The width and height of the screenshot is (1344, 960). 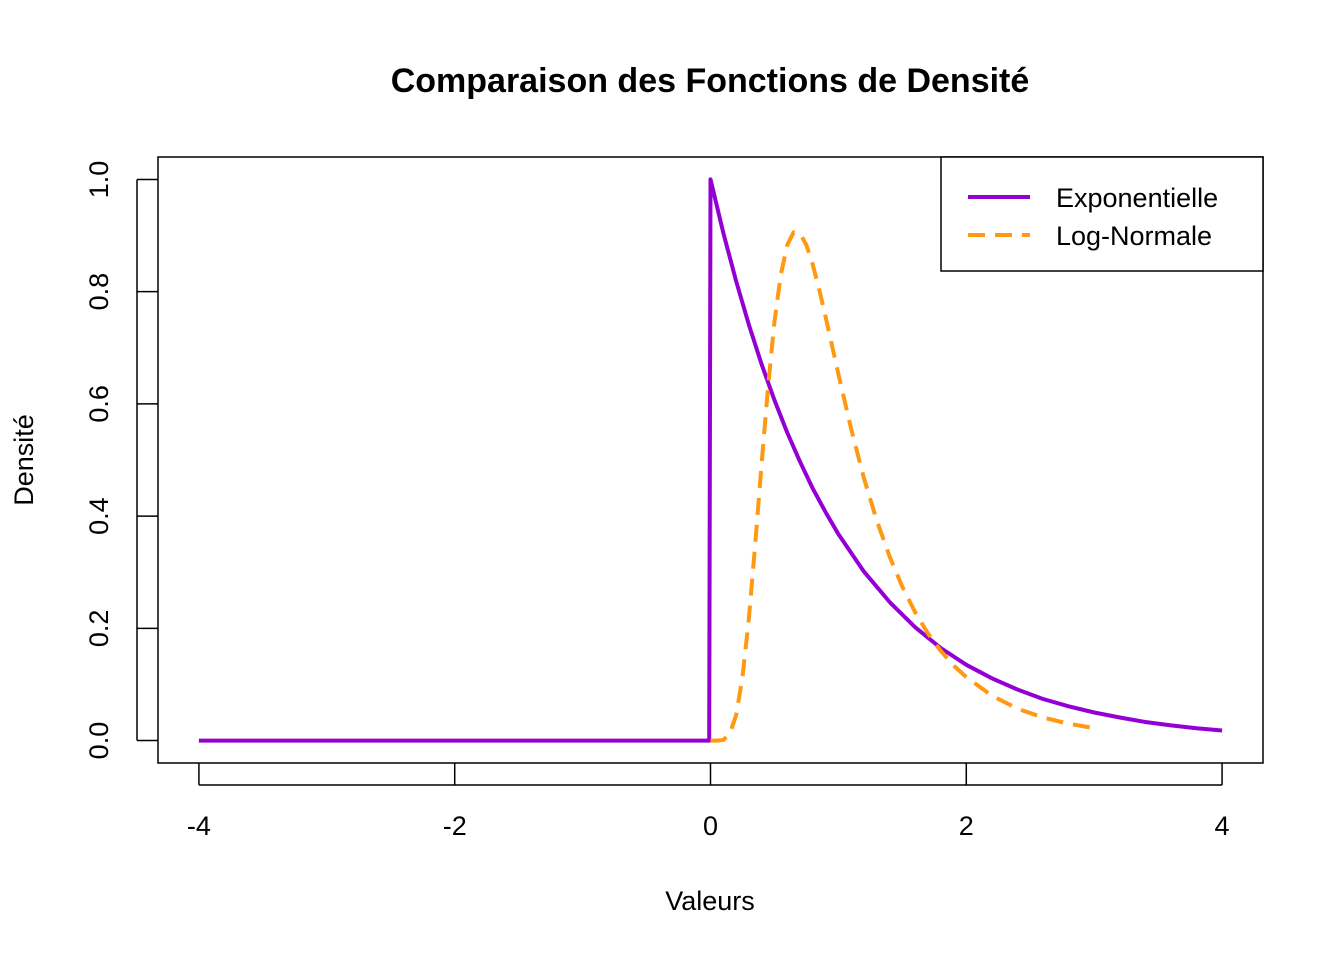 I want to click on y-tick-label: 0.2, so click(x=99, y=629).